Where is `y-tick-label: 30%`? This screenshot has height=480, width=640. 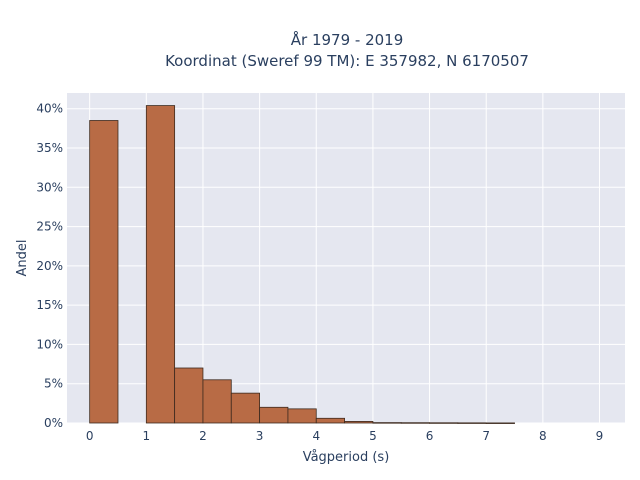 y-tick-label: 30% is located at coordinates (49, 187).